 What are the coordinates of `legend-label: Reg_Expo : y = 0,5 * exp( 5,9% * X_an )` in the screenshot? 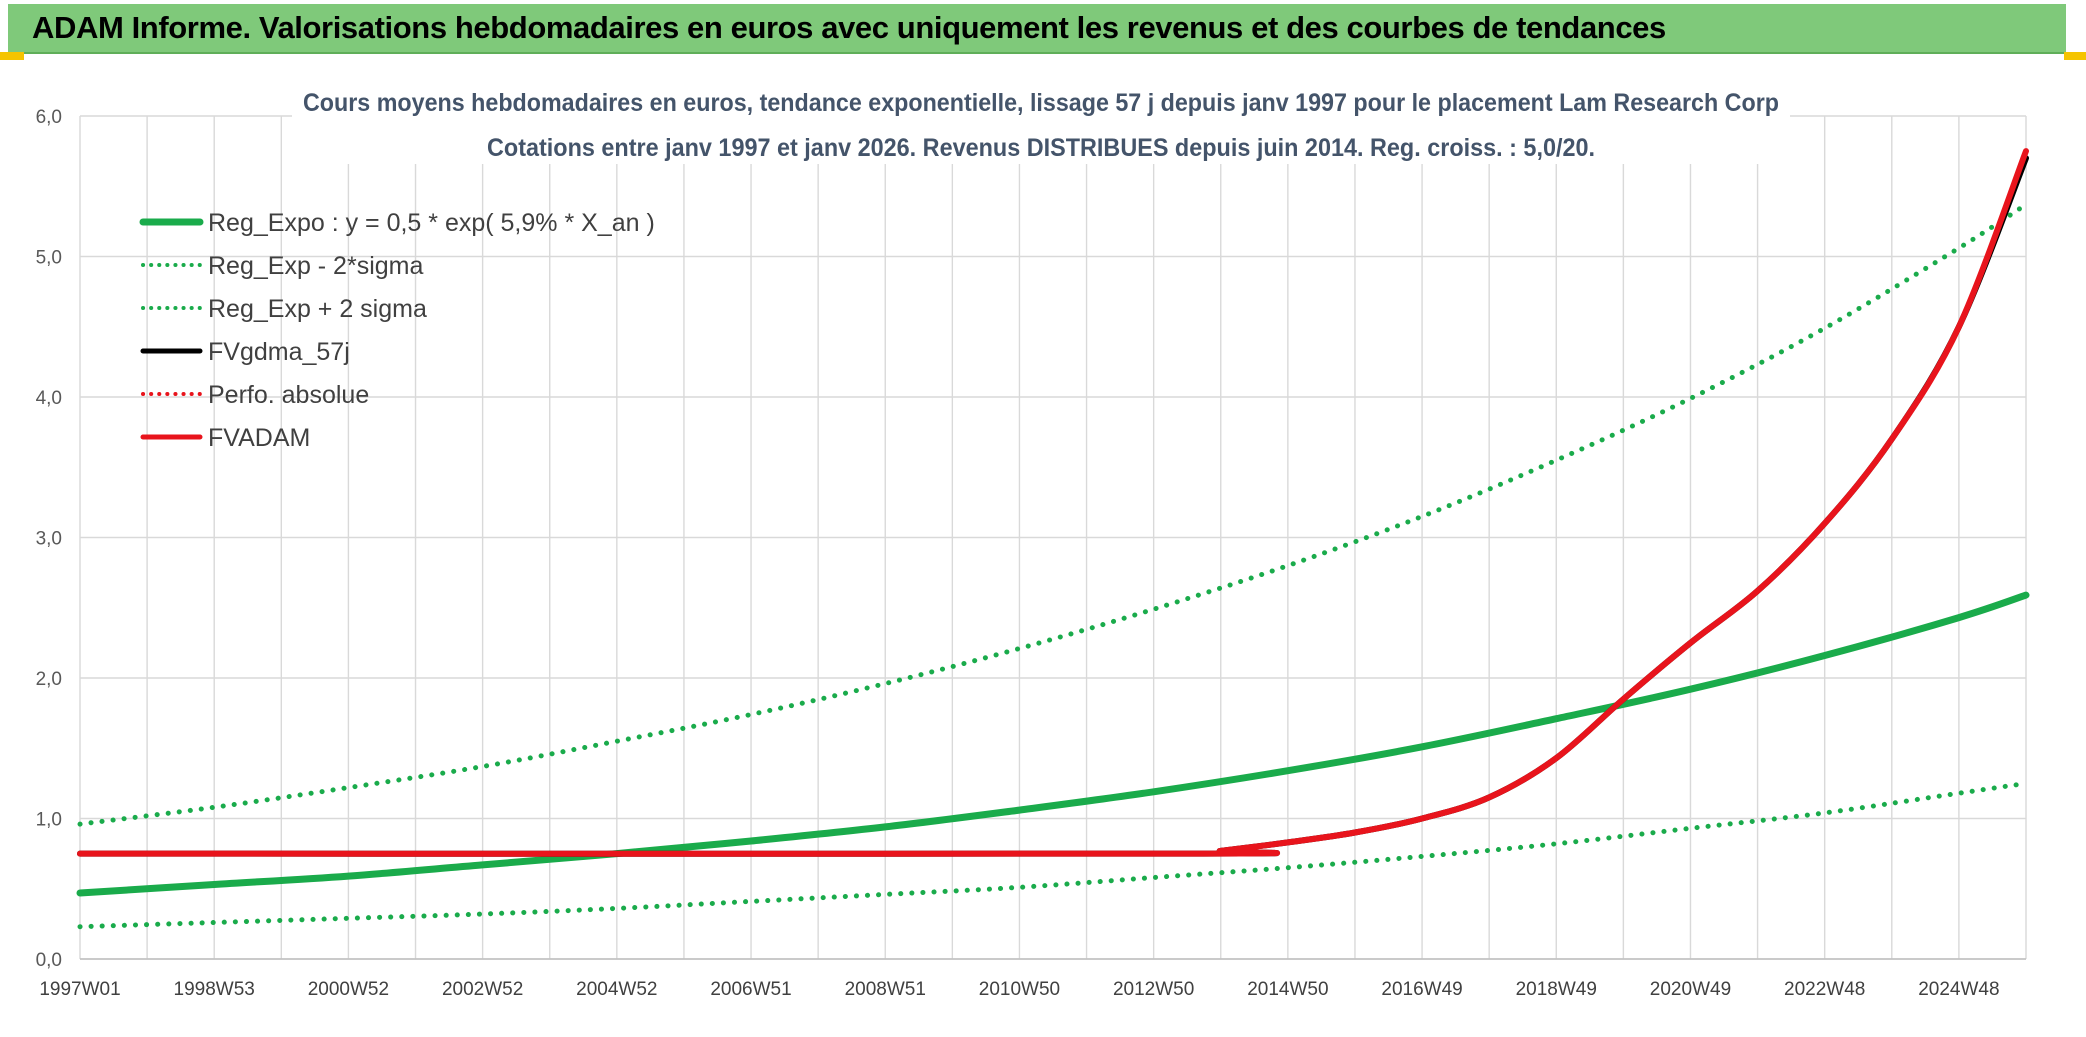 It's located at (431, 223).